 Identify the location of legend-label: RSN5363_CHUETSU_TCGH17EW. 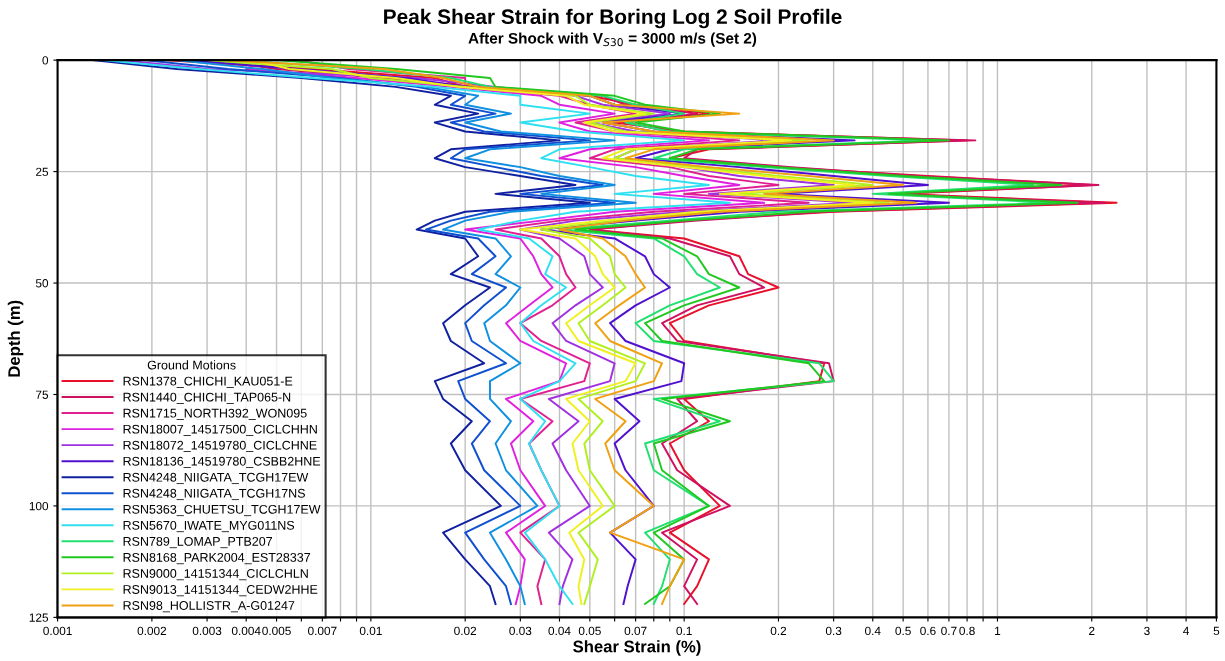
(222, 510).